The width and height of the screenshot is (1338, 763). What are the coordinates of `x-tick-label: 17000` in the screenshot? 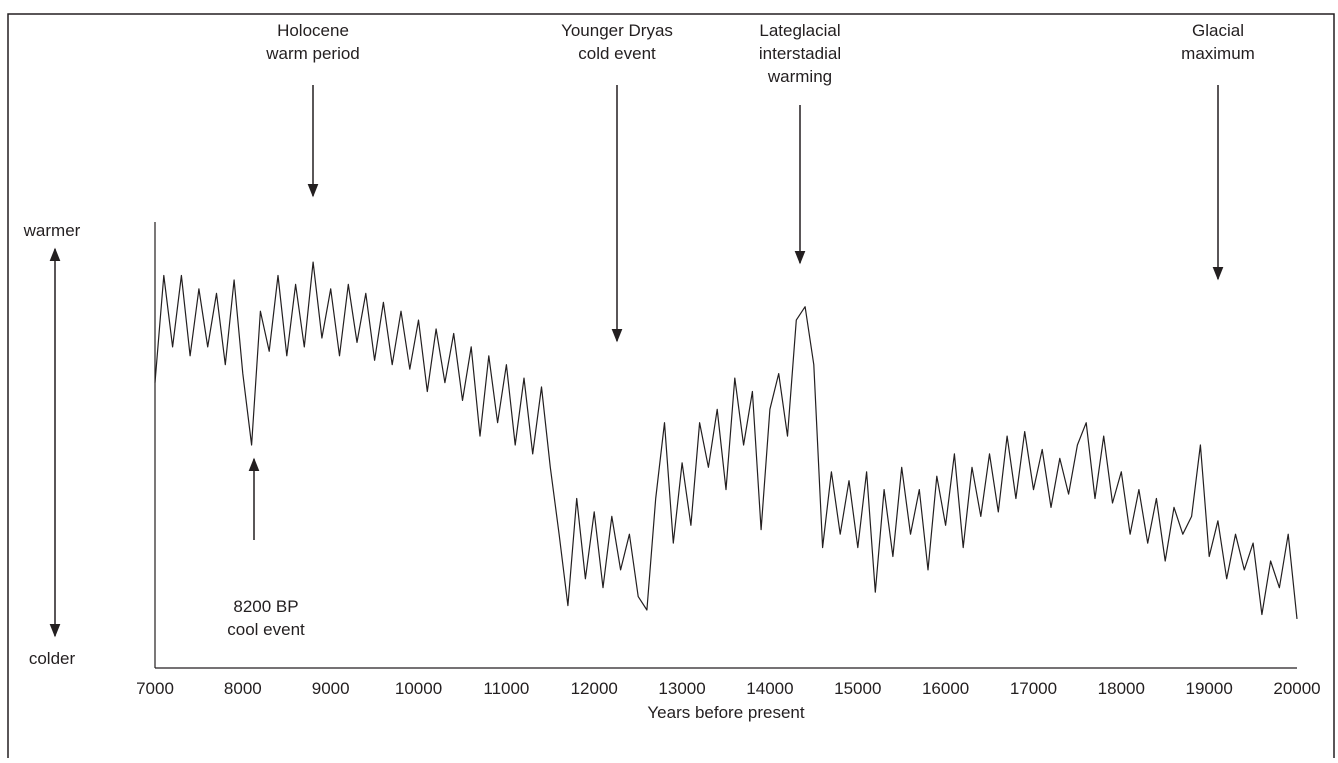 It's located at (1033, 688).